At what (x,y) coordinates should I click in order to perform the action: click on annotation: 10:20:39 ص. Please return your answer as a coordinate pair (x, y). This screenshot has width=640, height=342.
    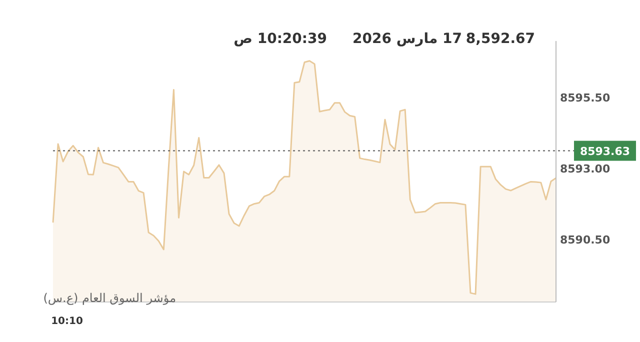
    Looking at the image, I should click on (280, 39).